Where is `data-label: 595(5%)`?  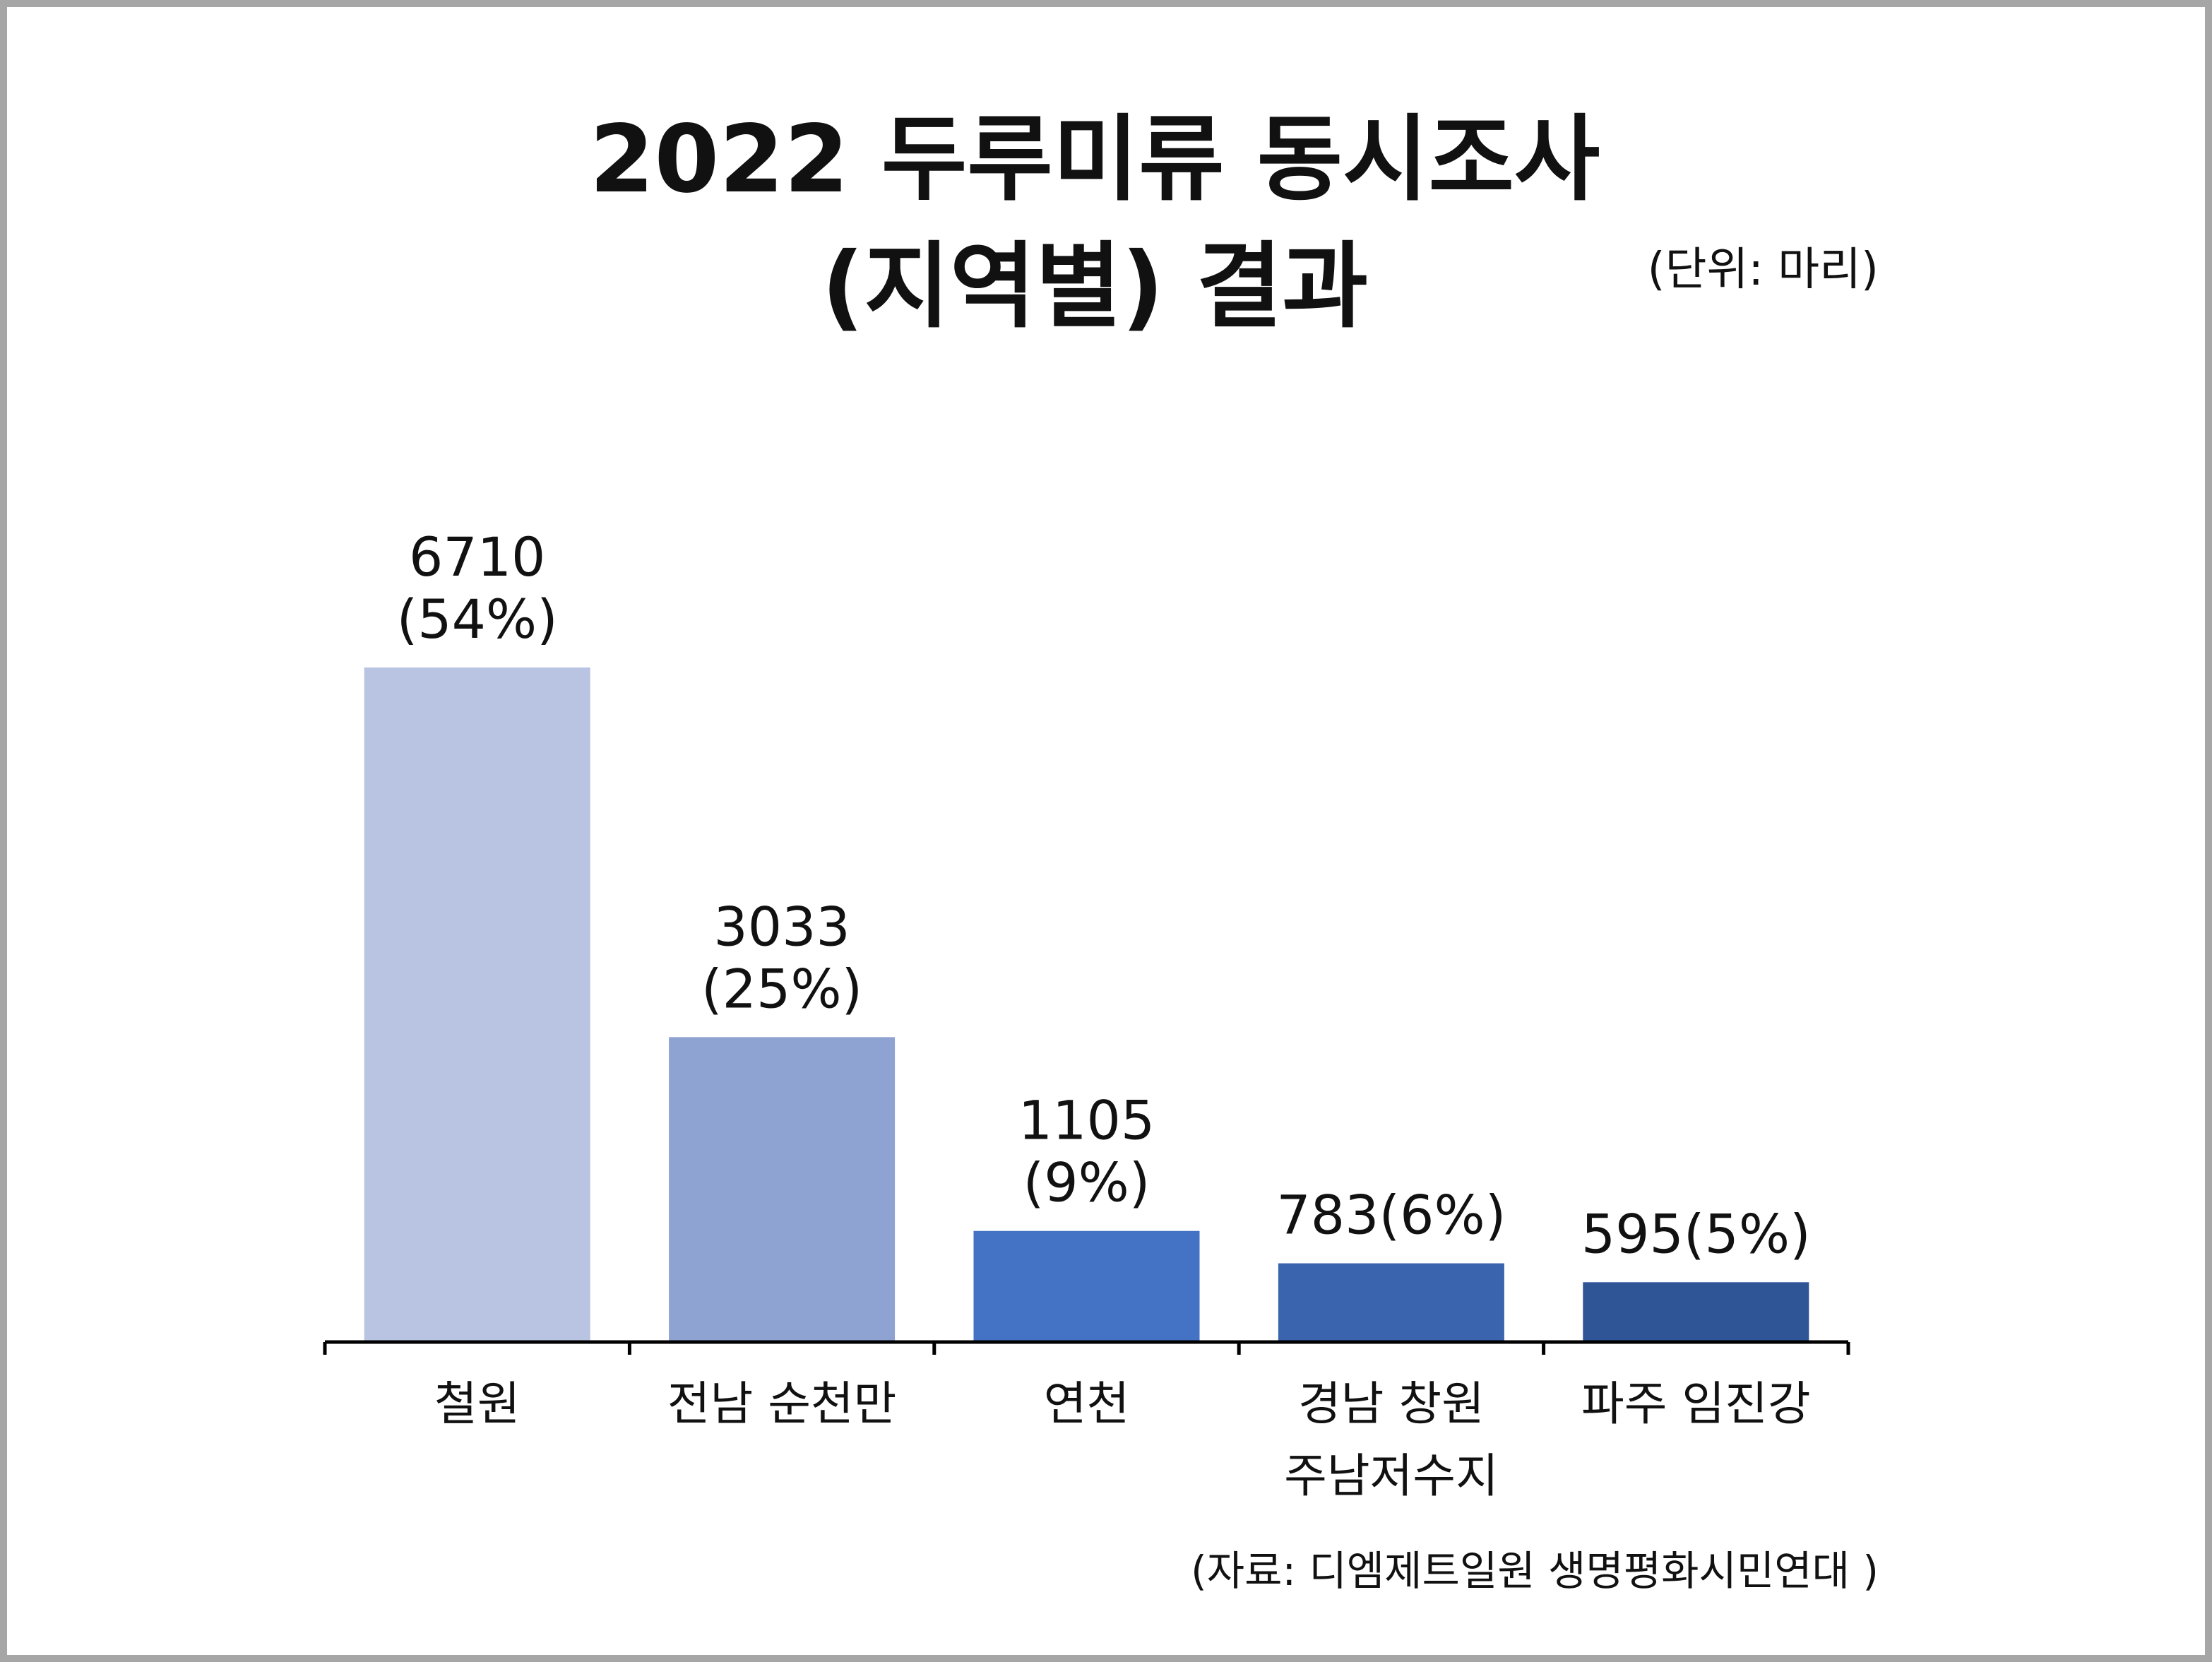 data-label: 595(5%) is located at coordinates (1696, 1234).